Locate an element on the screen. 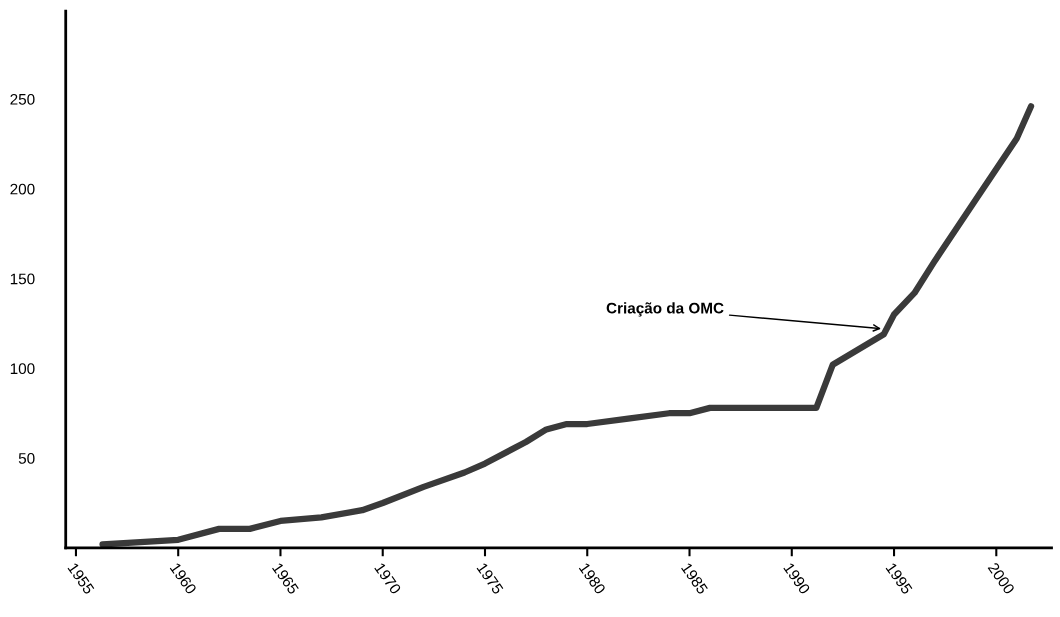  annotation: Criação da OMC is located at coordinates (665, 309).